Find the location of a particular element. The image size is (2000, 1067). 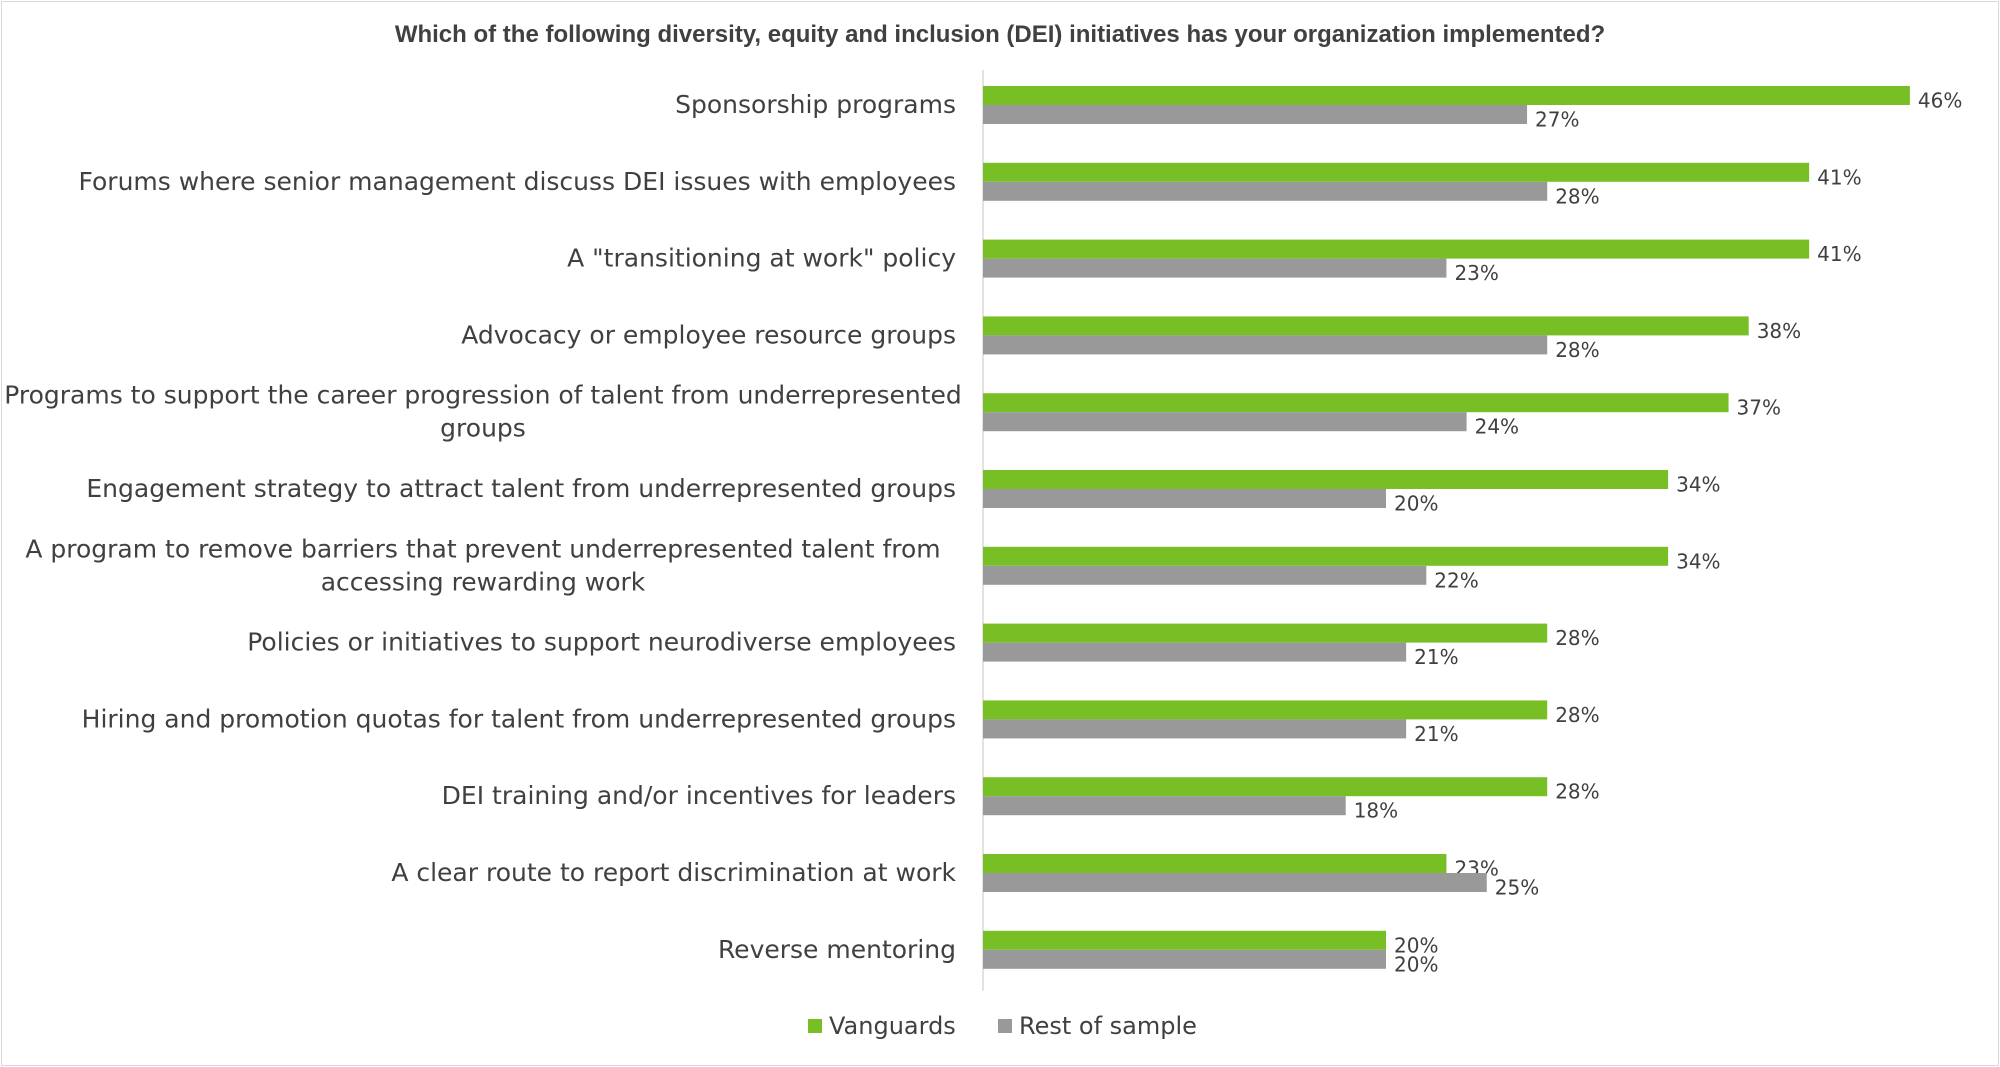

data-label: 18% is located at coordinates (1376, 811).